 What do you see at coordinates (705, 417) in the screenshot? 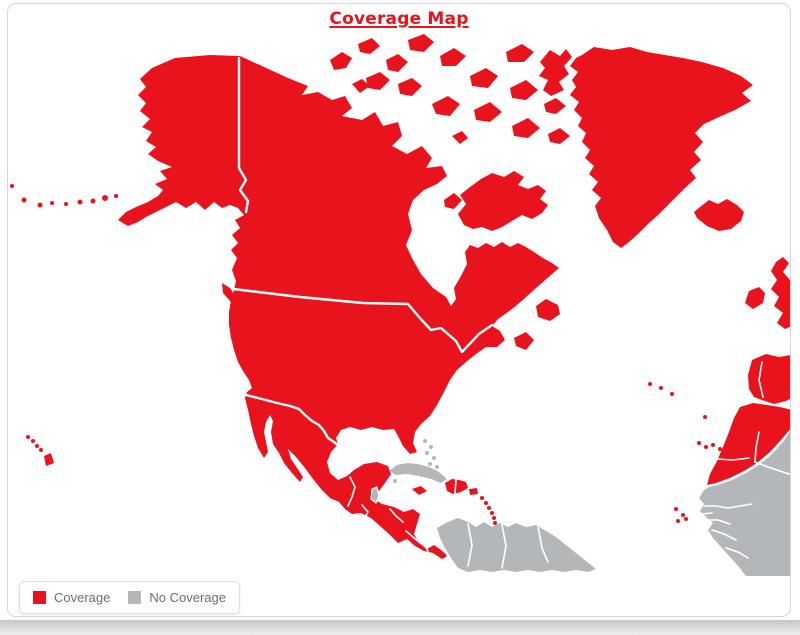
I see `region-madeira` at bounding box center [705, 417].